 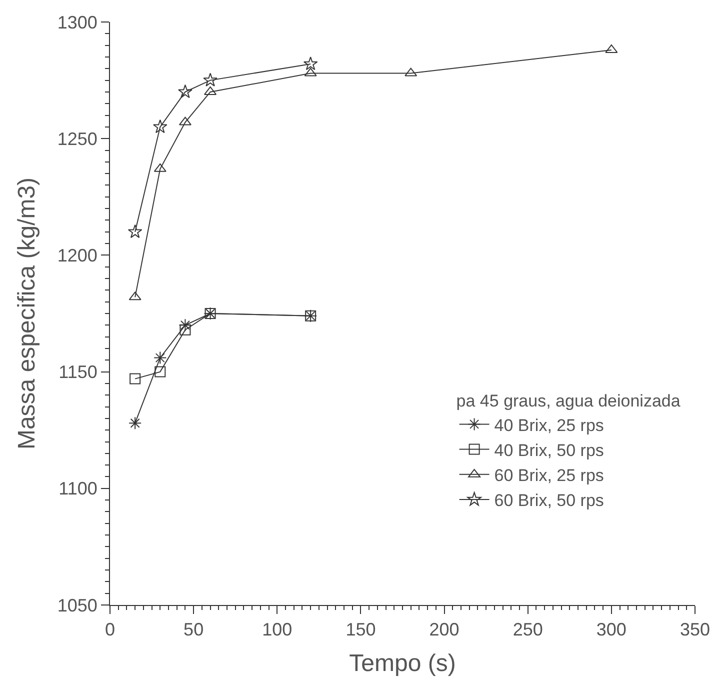 I want to click on y-tick-label: 1300, so click(x=77, y=22).